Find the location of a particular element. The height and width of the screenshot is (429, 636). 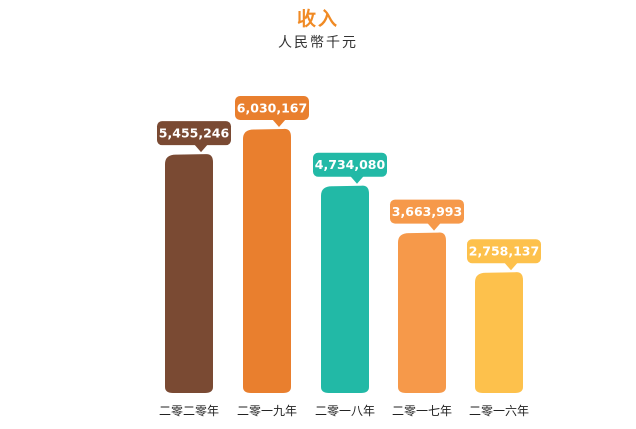

category-label-1: 二零二零年 is located at coordinates (189, 411).